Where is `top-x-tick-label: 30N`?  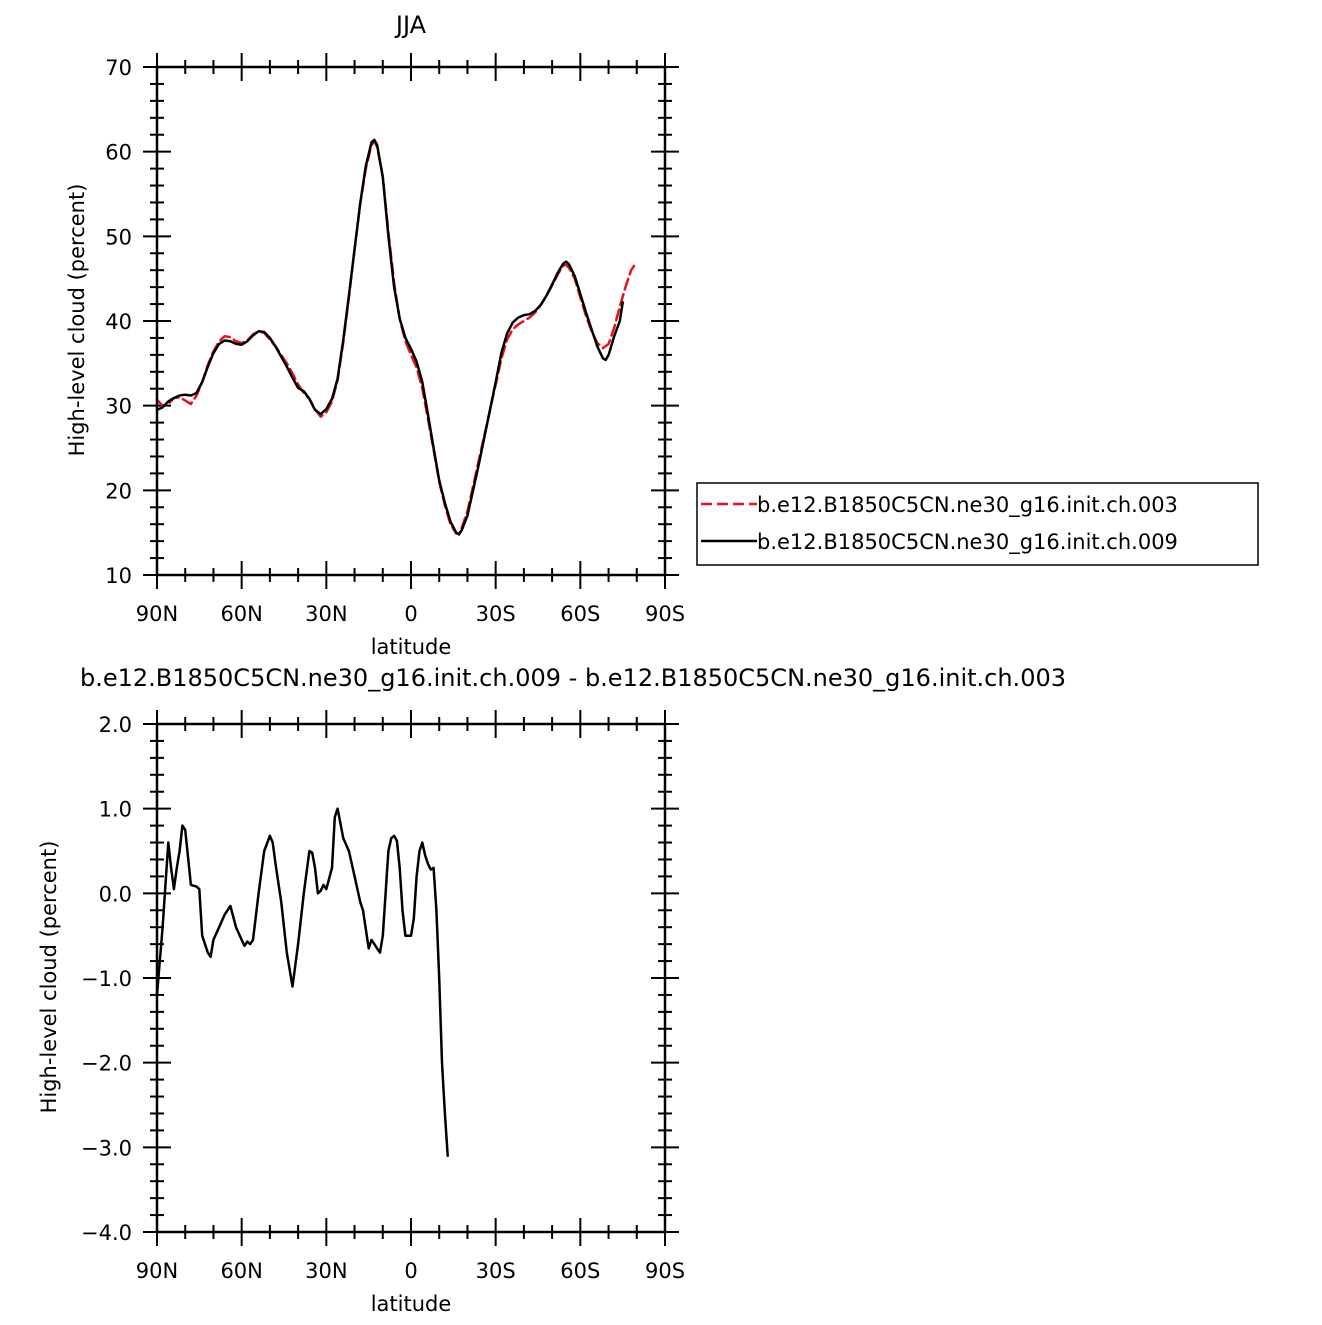 top-x-tick-label: 30N is located at coordinates (326, 614).